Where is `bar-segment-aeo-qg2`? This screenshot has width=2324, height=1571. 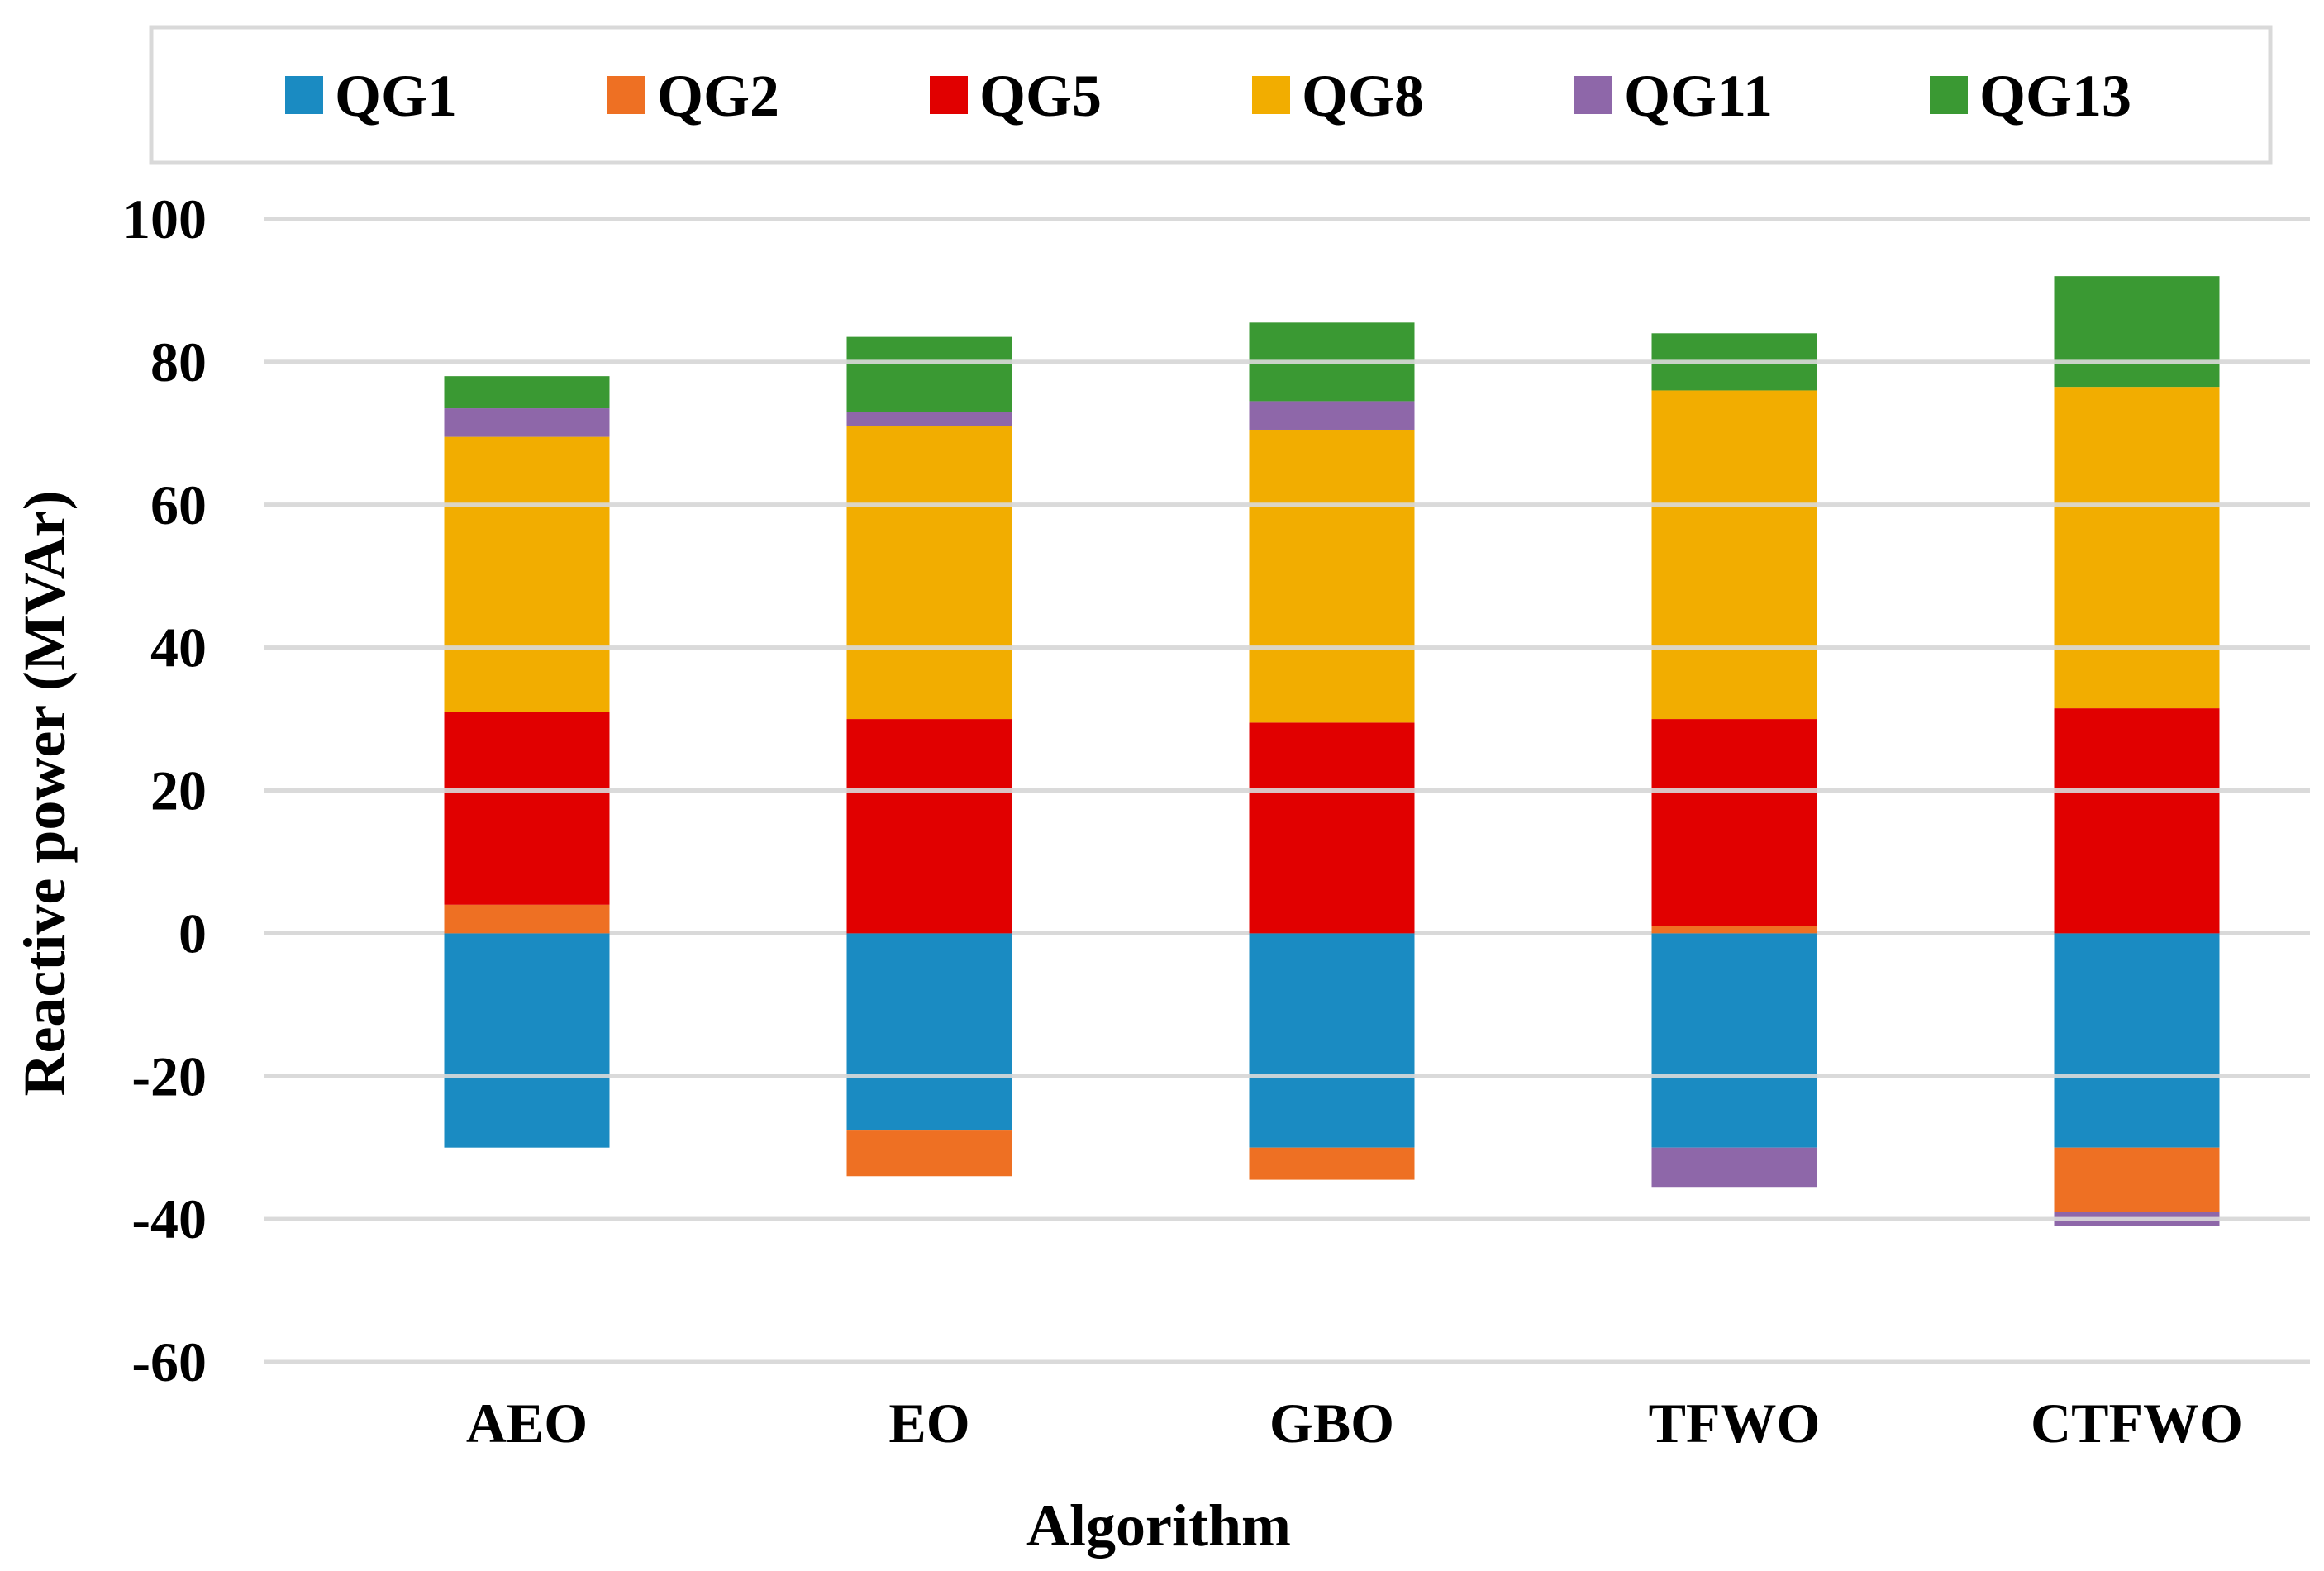
bar-segment-aeo-qg2 is located at coordinates (527, 919).